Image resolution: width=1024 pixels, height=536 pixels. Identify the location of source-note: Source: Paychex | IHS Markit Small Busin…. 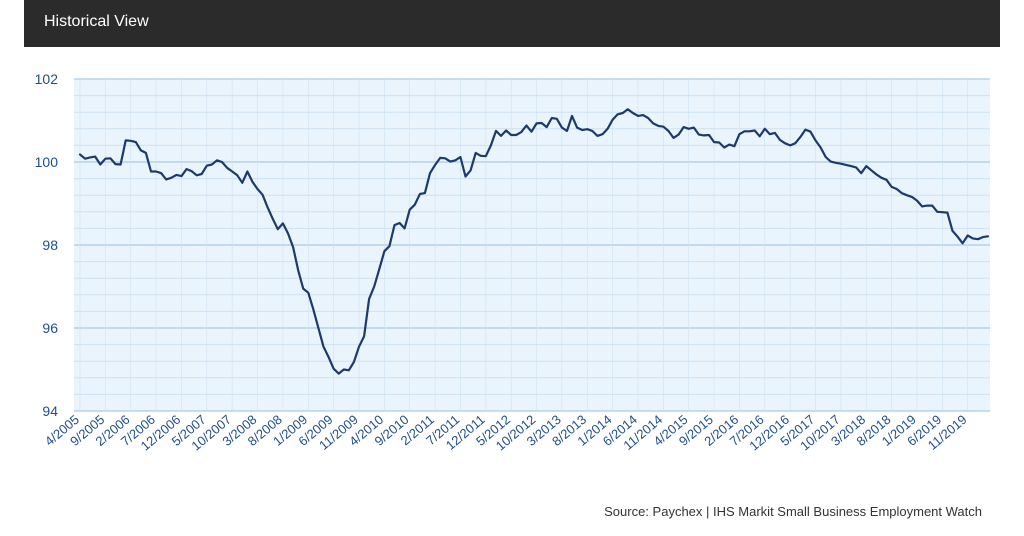
(793, 511).